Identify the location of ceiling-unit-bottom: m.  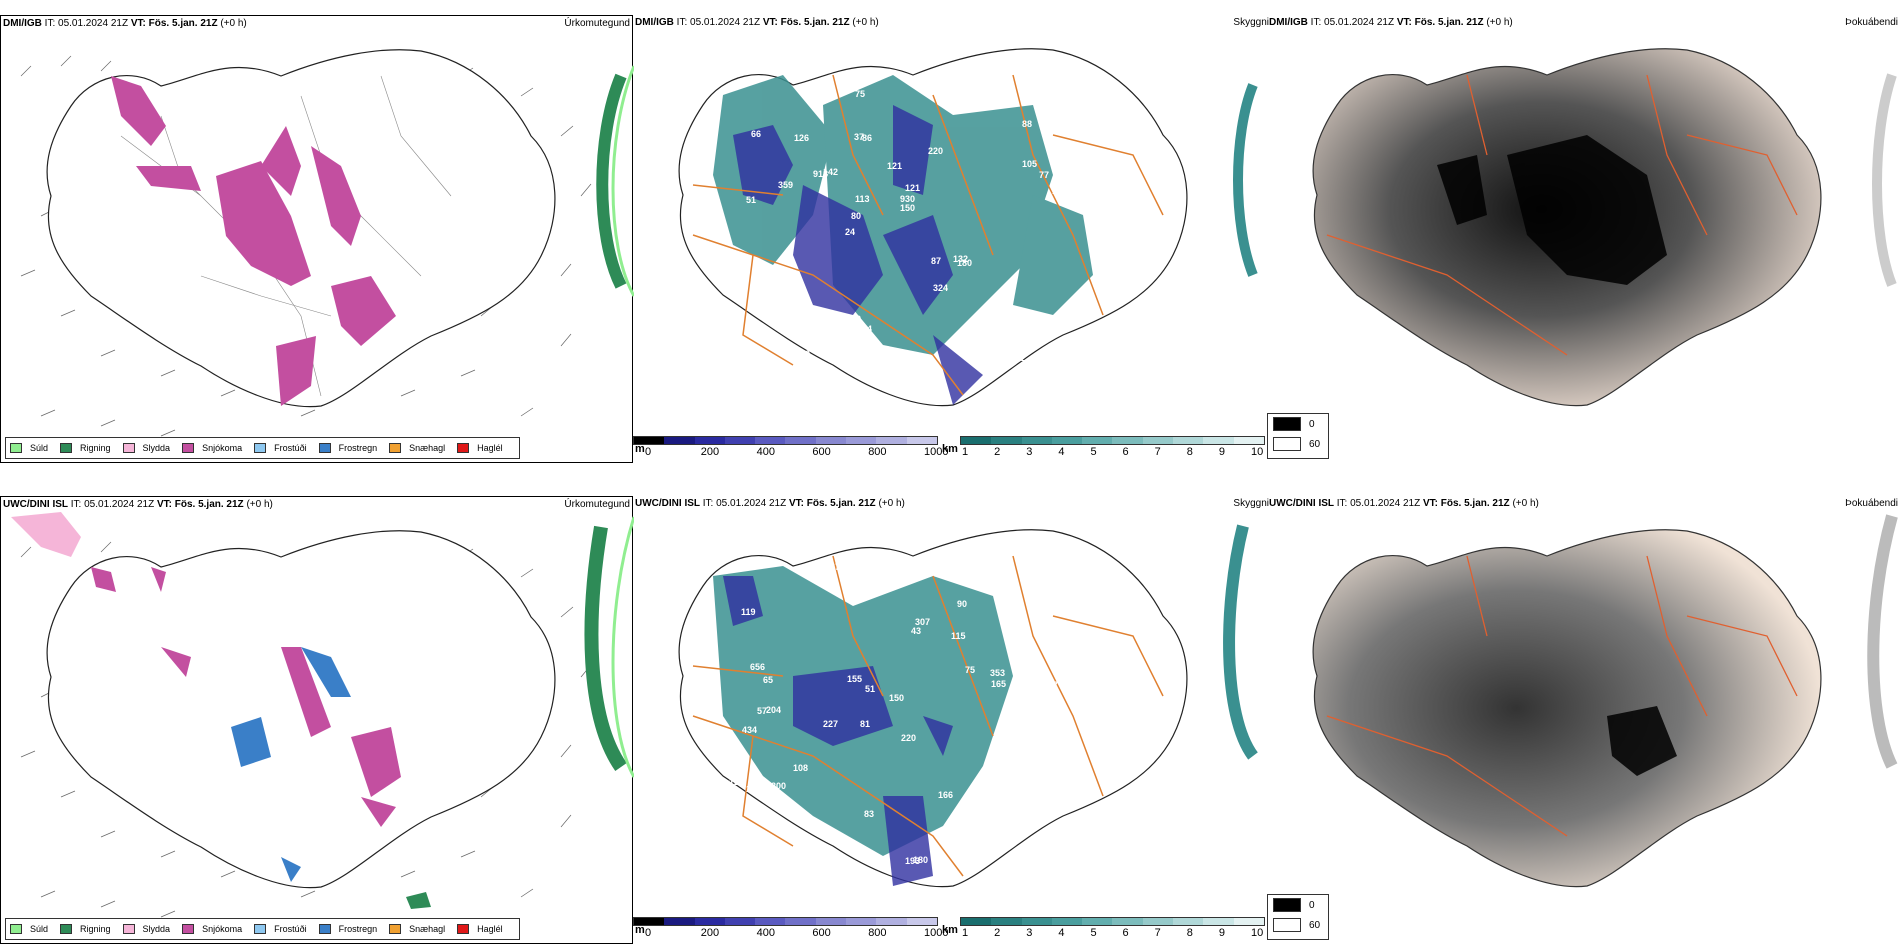
(640, 930).